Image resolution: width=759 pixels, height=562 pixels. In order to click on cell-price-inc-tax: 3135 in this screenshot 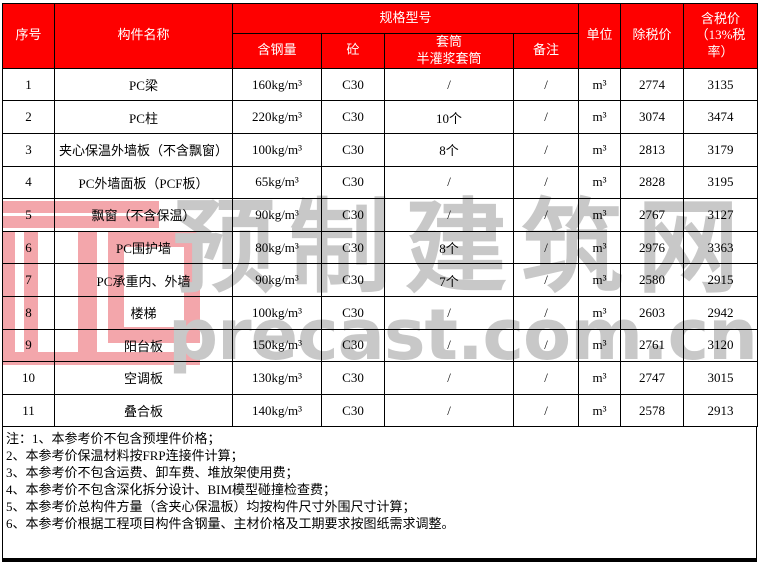, I will do `click(721, 84)`.